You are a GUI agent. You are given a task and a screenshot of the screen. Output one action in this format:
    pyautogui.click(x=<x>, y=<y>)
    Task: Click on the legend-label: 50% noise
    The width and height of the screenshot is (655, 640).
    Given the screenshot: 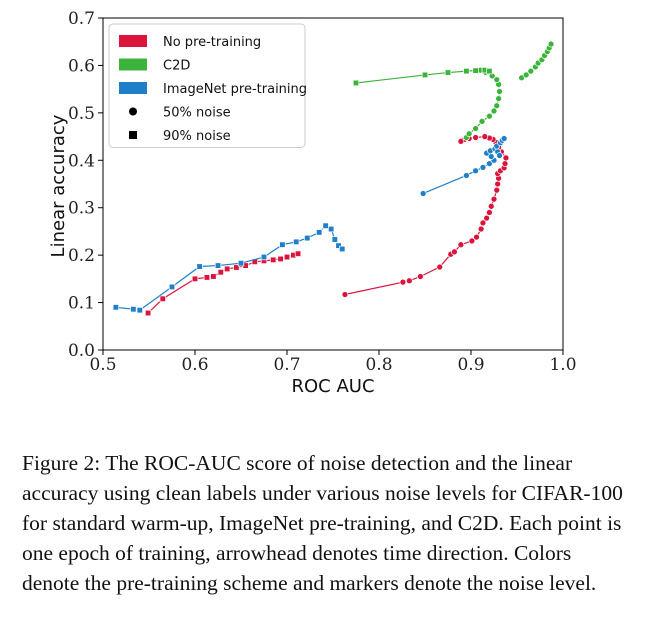 What is the action you would take?
    pyautogui.click(x=197, y=113)
    